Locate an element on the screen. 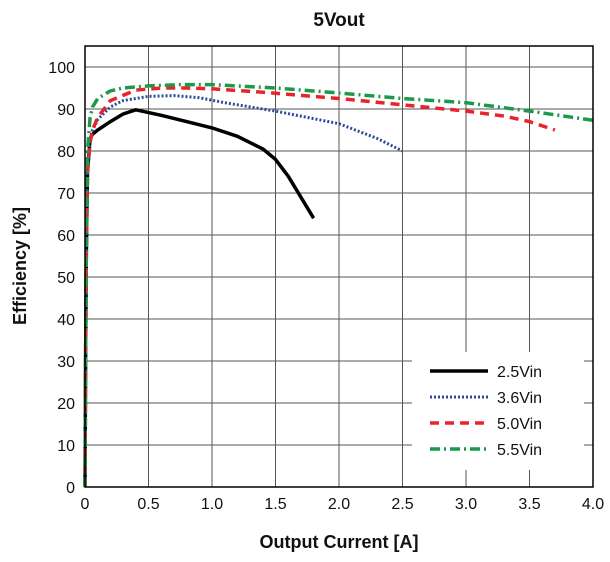 The height and width of the screenshot is (562, 610). y-tick-label: 30 is located at coordinates (66, 362).